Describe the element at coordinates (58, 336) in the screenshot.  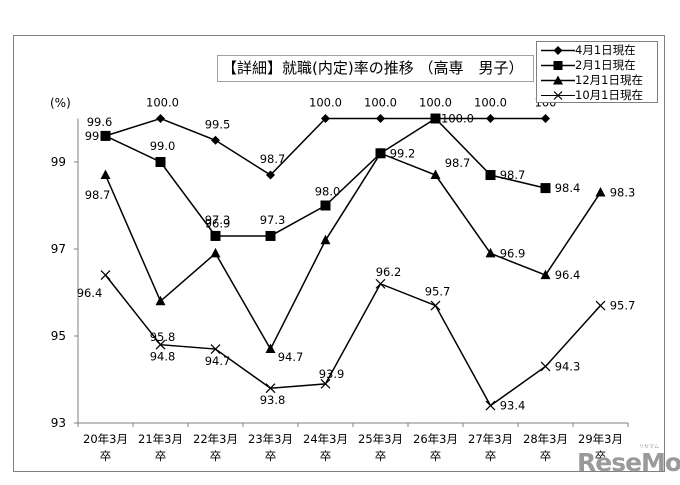
I see `y-tick-label: 95` at that location.